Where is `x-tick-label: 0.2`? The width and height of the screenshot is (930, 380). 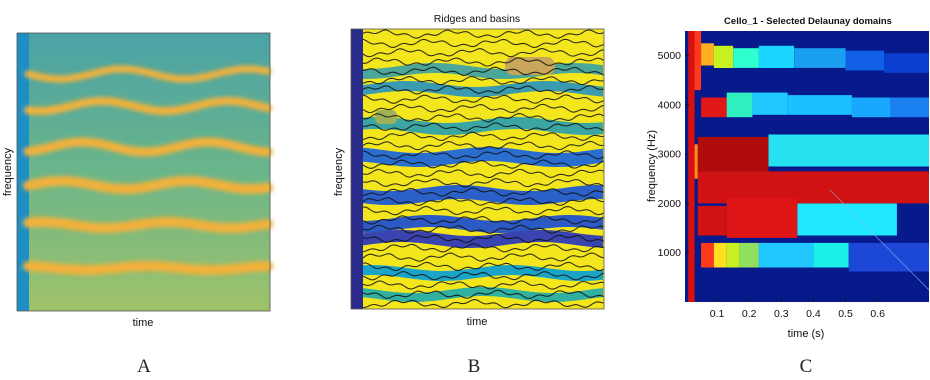
x-tick-label: 0.2 is located at coordinates (749, 314).